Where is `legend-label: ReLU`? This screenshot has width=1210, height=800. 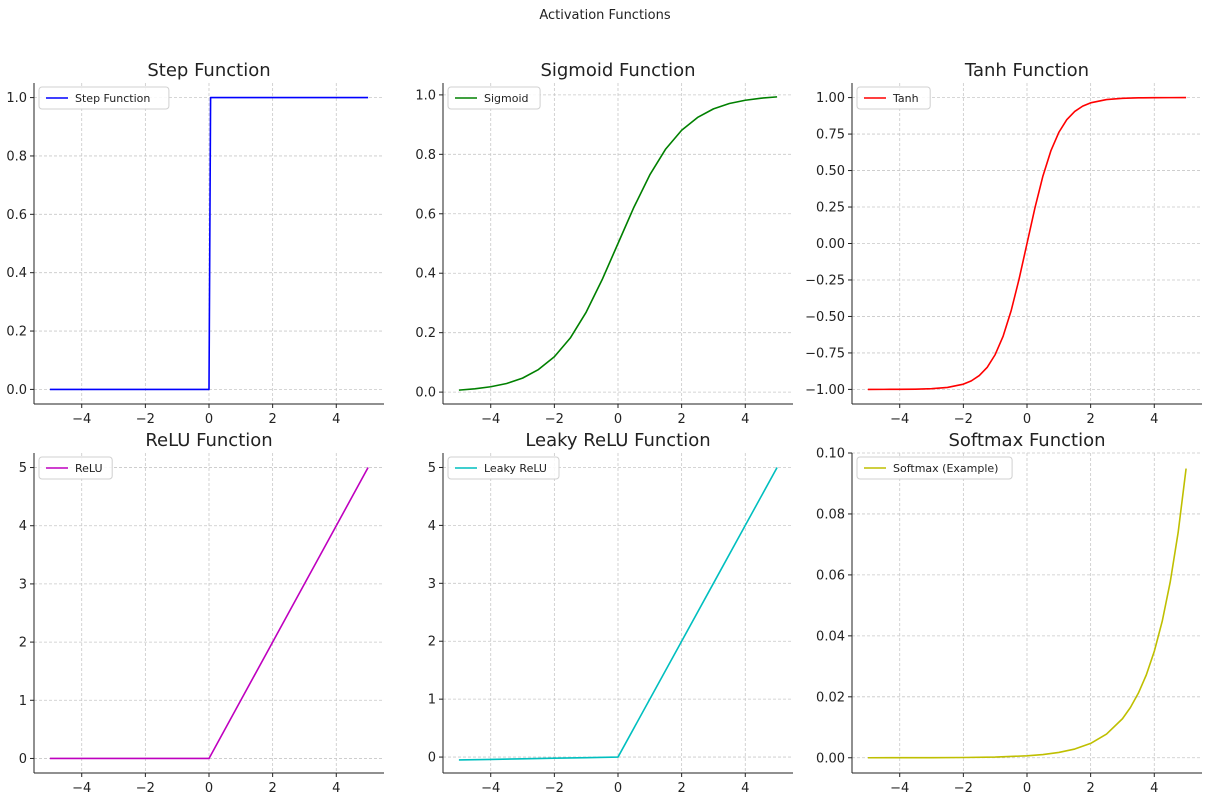 legend-label: ReLU is located at coordinates (89, 468).